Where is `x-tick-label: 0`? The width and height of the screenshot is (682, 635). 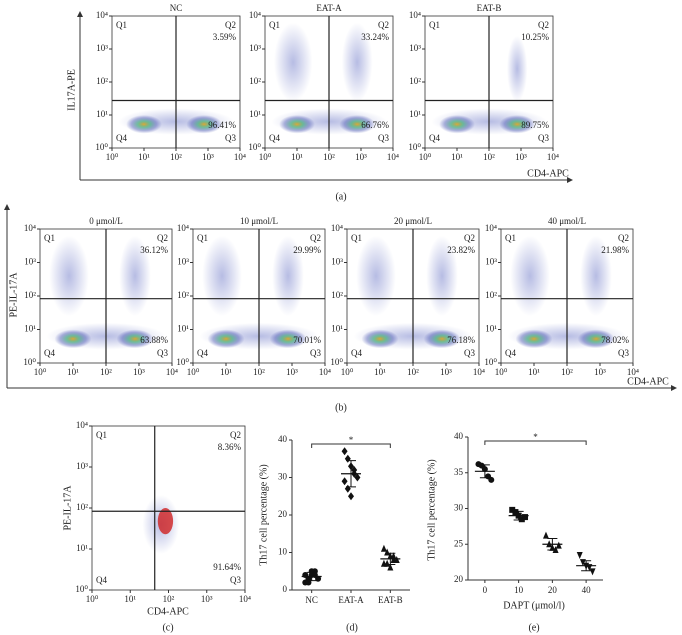
x-tick-label: 0 is located at coordinates (485, 590).